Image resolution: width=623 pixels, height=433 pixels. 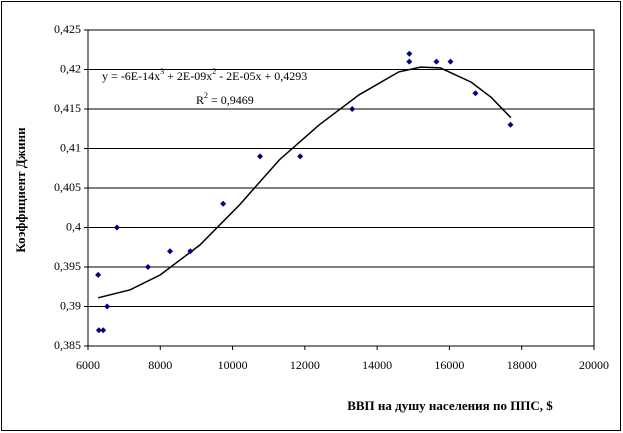 I want to click on x-tick-label: 6000, so click(x=88, y=365).